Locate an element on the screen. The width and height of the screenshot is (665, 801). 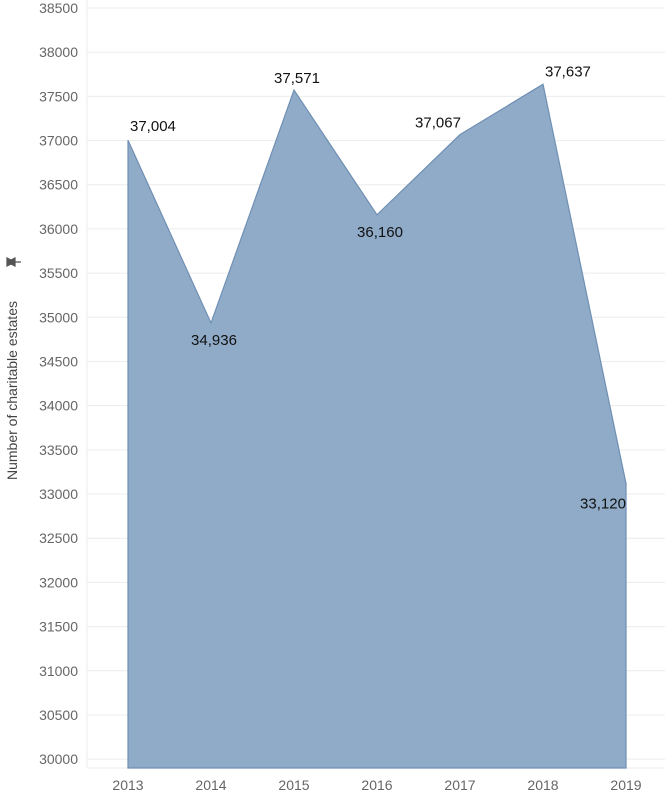
x-axis-ticks: 2013 2014 2015 2016 2017 2018 2019 is located at coordinates (376, 785).